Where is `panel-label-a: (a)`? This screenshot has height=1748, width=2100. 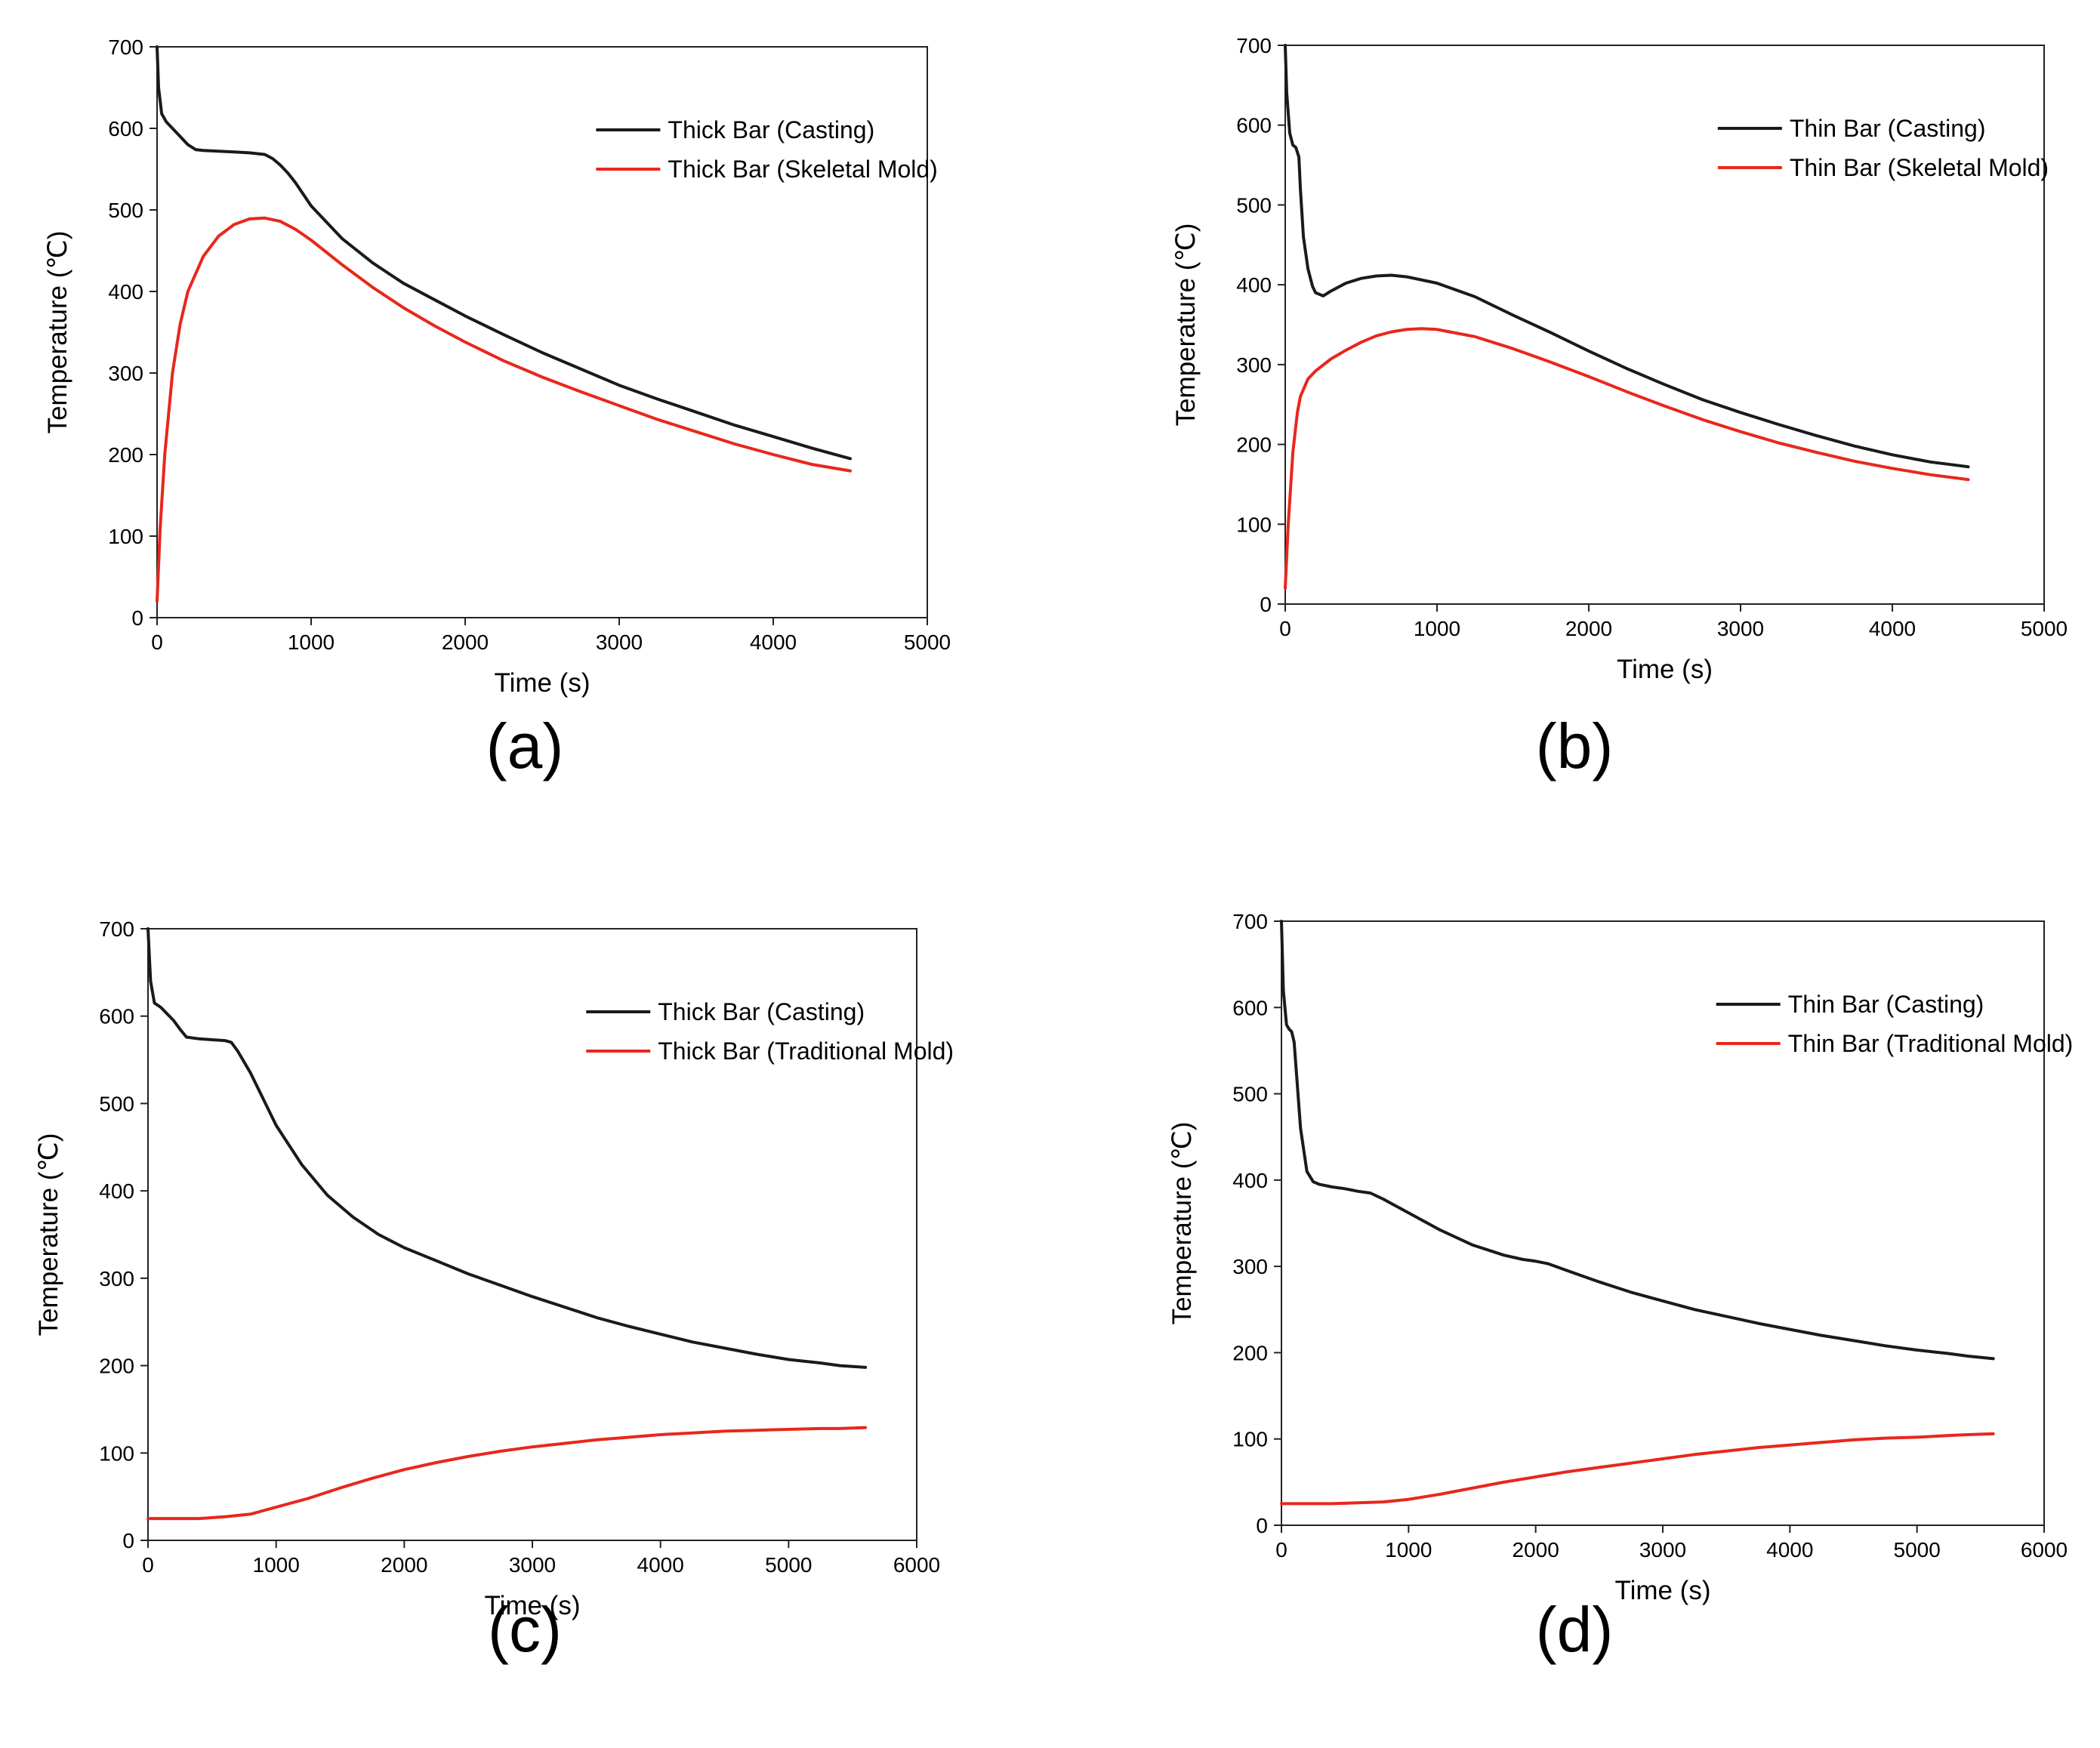
panel-label-a: (a) is located at coordinates (525, 746).